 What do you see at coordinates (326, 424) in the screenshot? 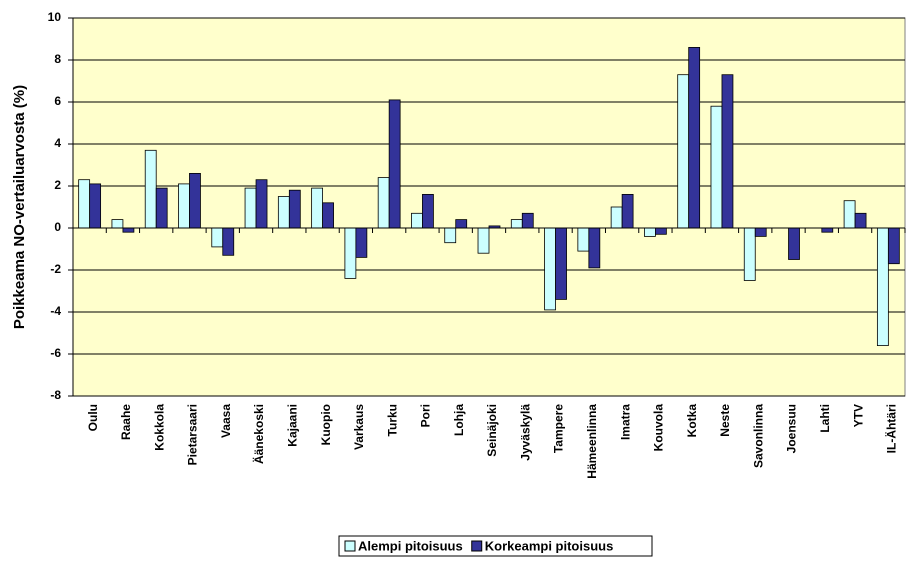
I see `x-tick-label: Kuopio` at bounding box center [326, 424].